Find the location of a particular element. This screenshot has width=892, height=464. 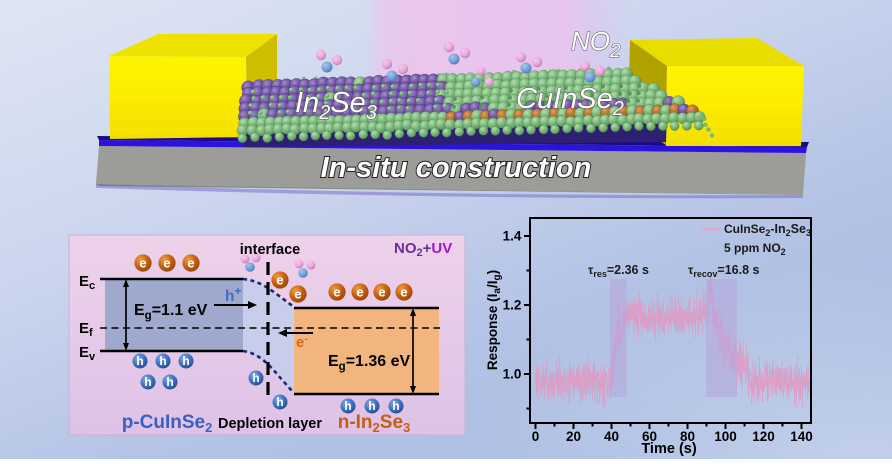

svg-text: In2Se3 is located at coordinates (336, 105).